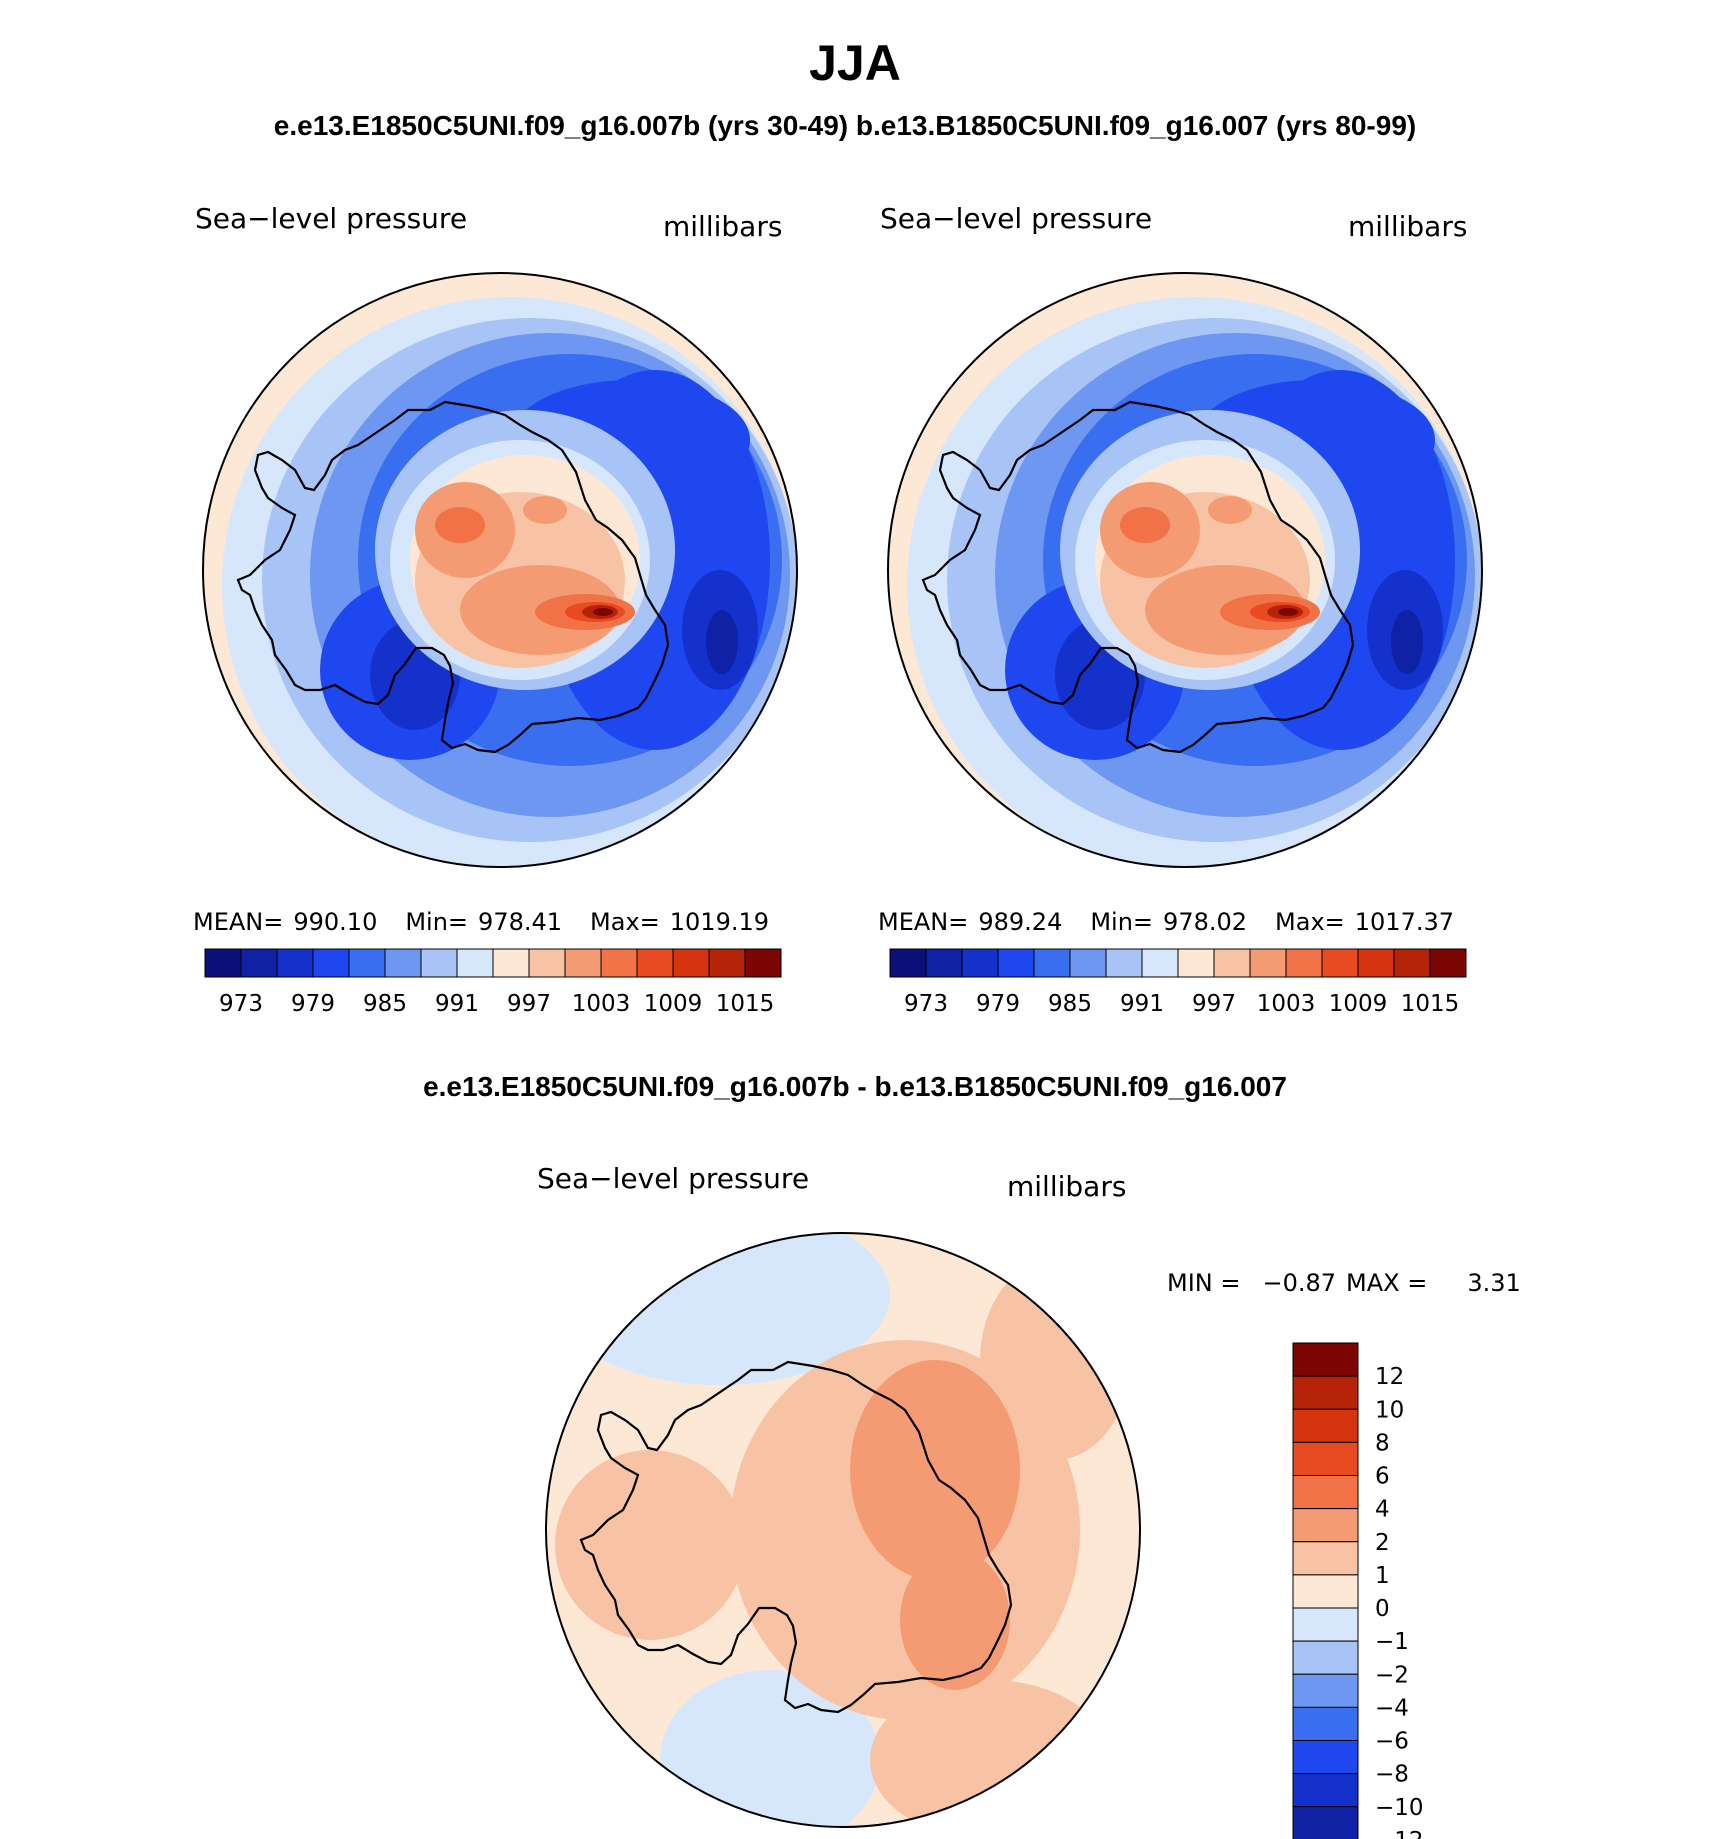 This screenshot has height=1839, width=1710. What do you see at coordinates (313, 1004) in the screenshot?
I see `left-colorbar-tick-label: 979` at bounding box center [313, 1004].